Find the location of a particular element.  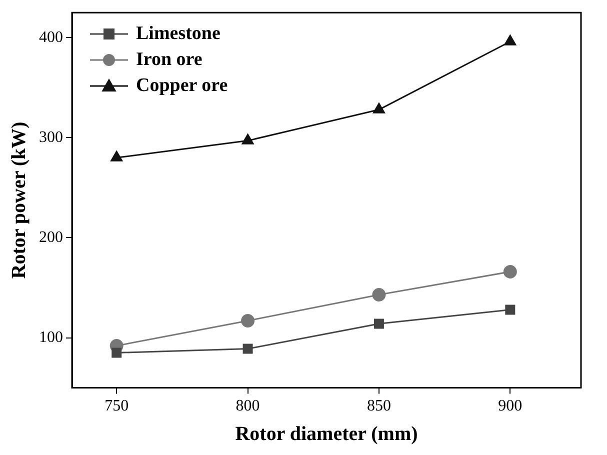

y-tick-label: 400 is located at coordinates (51, 37).